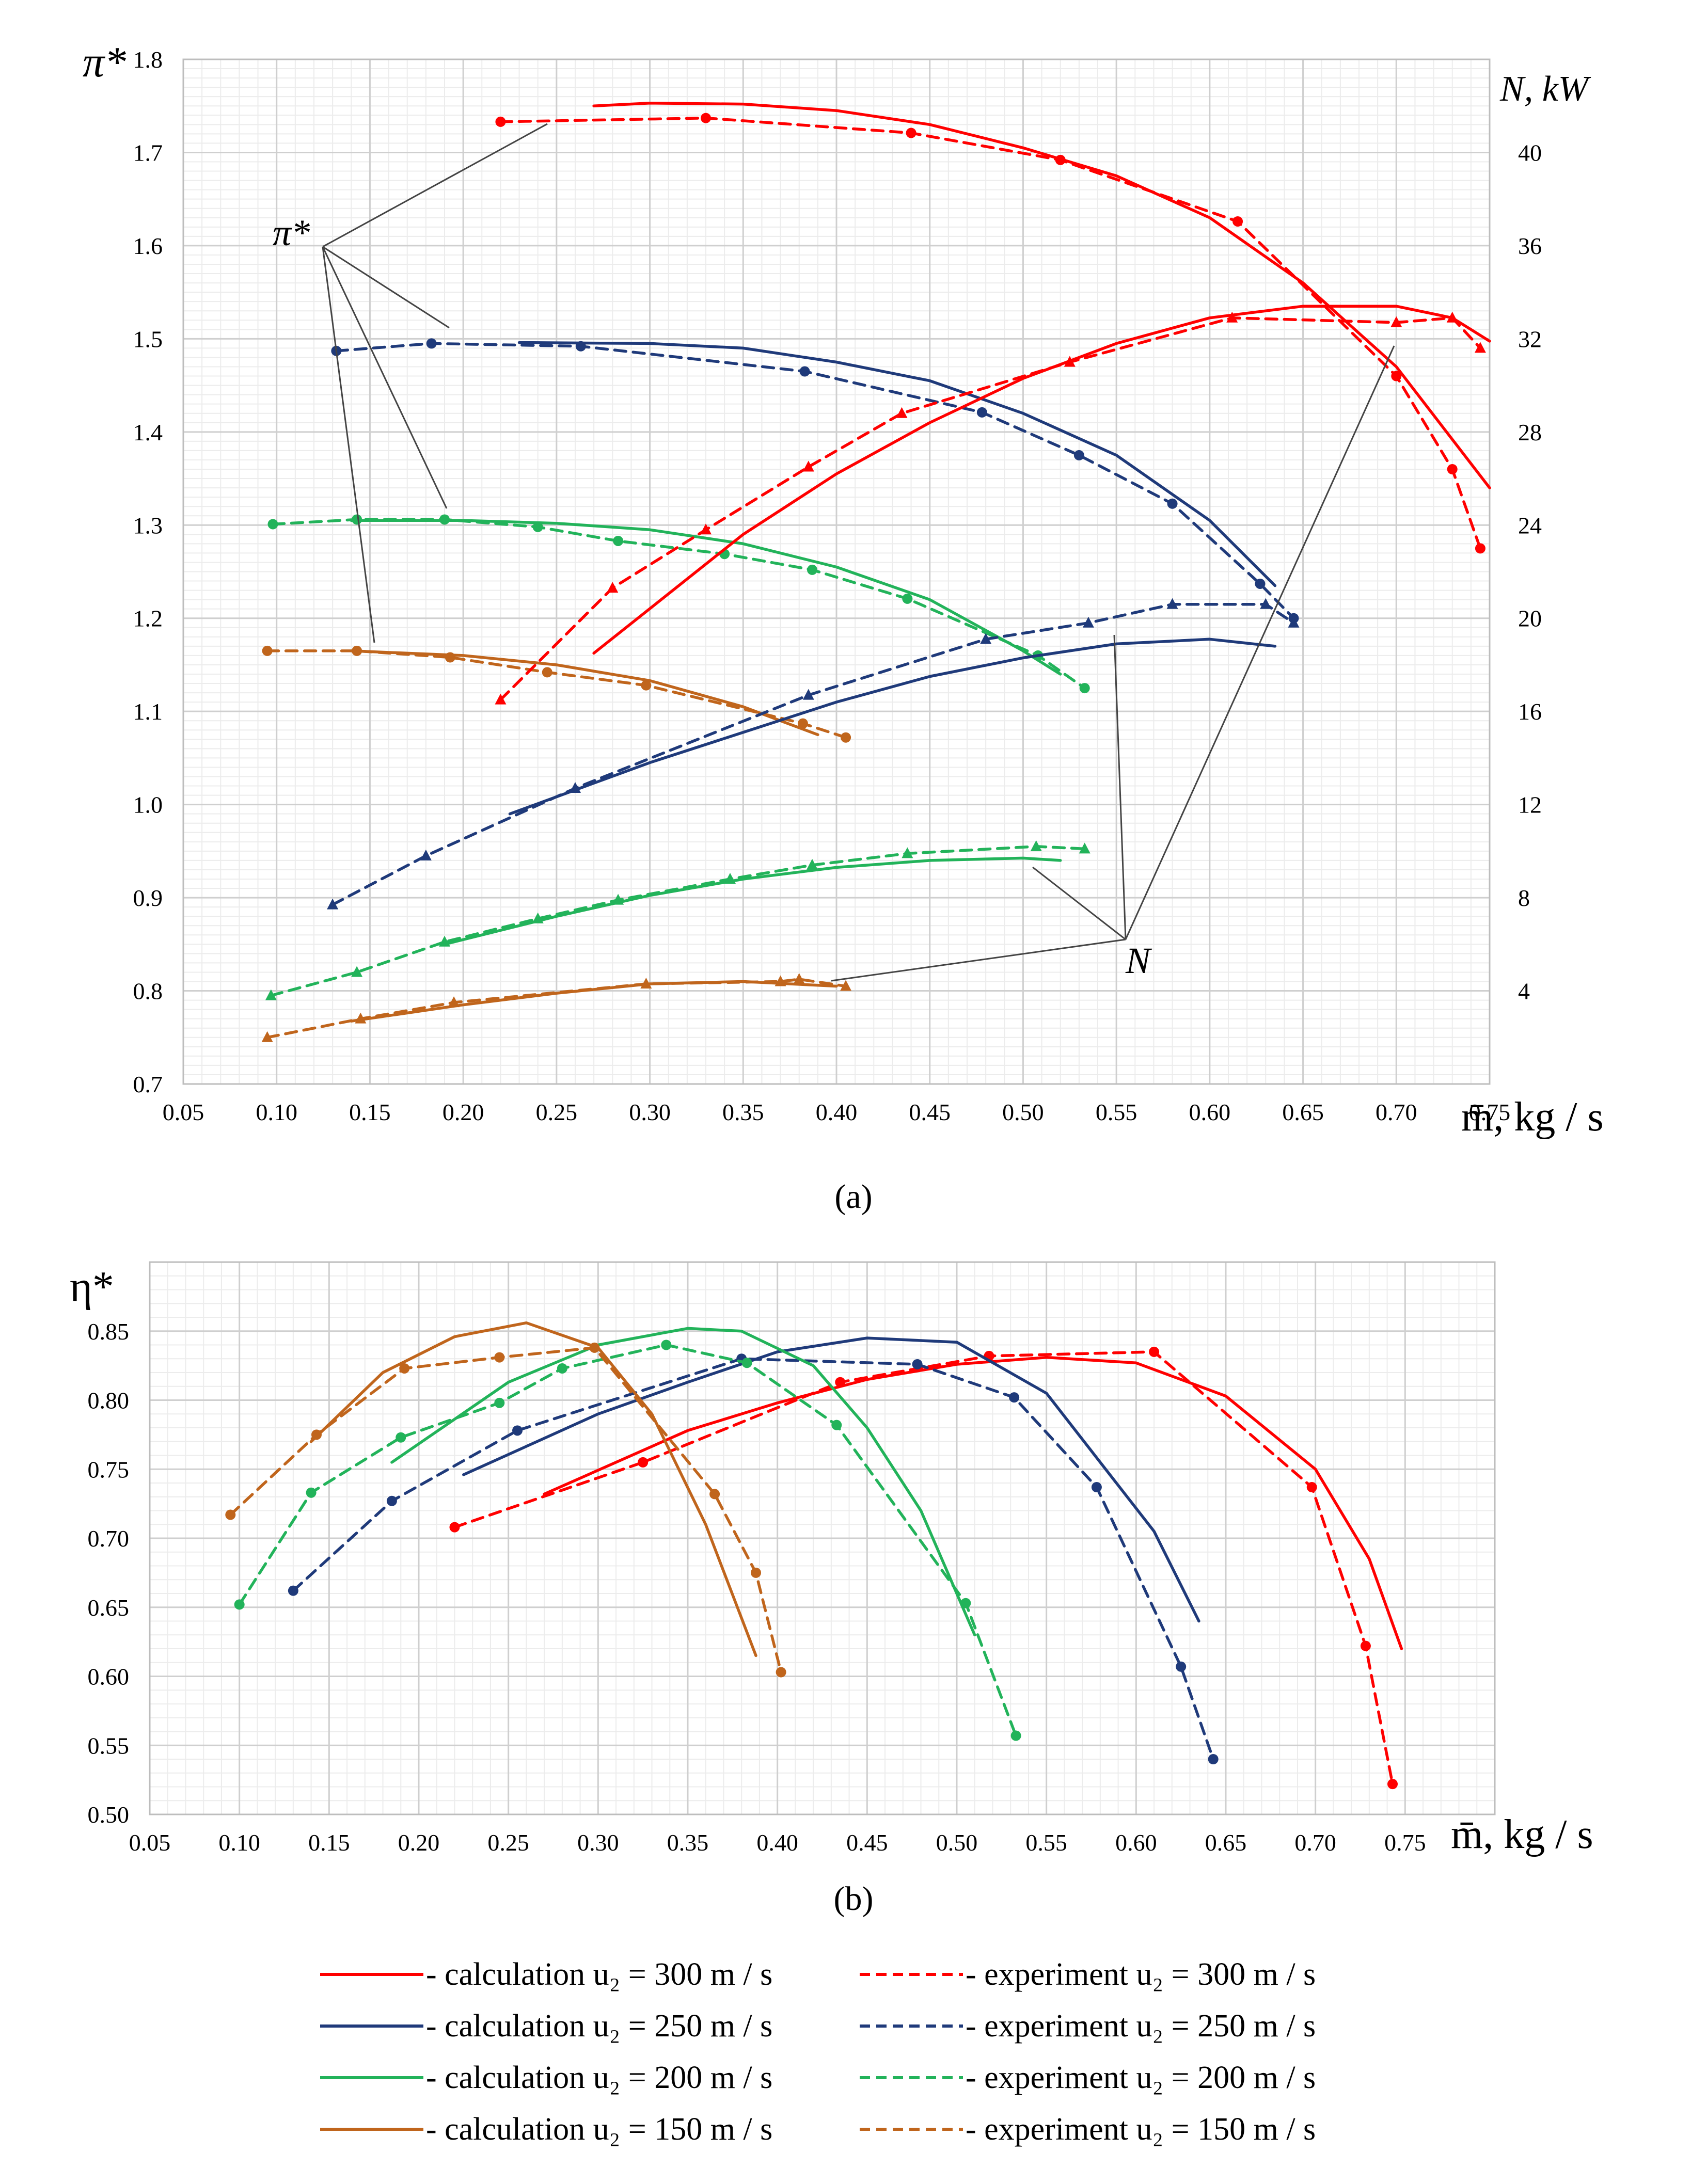 Image resolution: width=1707 pixels, height=2184 pixels. What do you see at coordinates (1530, 432) in the screenshot?
I see `y2-tick-label: 28` at bounding box center [1530, 432].